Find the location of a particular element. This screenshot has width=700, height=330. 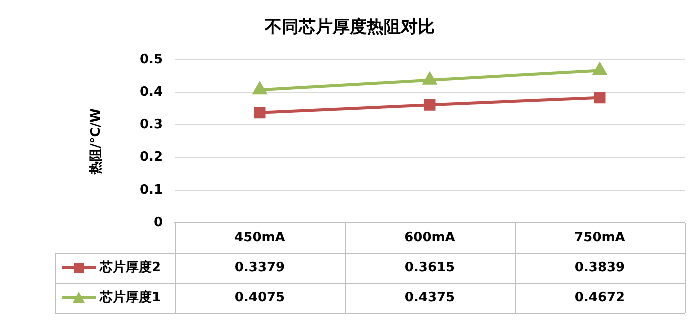

y-tick-label: 0.5 is located at coordinates (151, 60).